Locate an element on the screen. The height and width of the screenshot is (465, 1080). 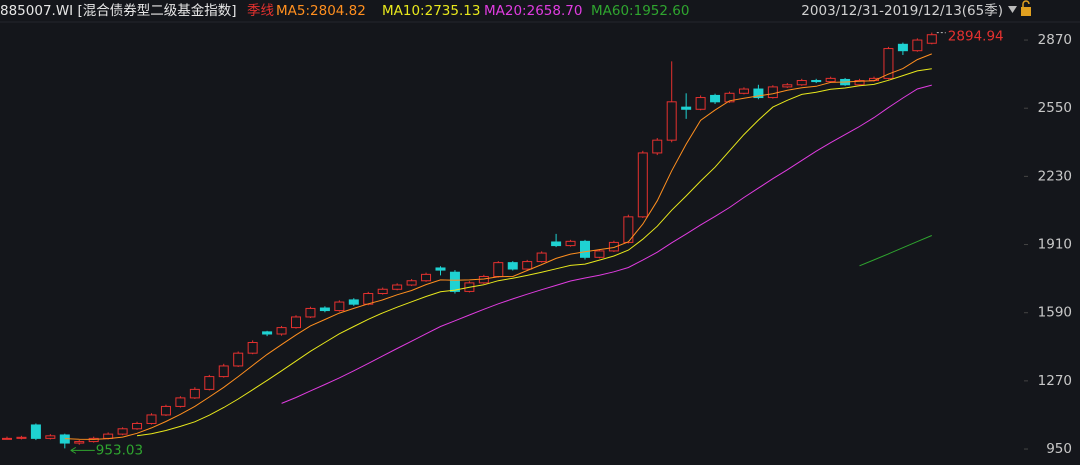
y-tick-label: 1270 is located at coordinates (1055, 381).